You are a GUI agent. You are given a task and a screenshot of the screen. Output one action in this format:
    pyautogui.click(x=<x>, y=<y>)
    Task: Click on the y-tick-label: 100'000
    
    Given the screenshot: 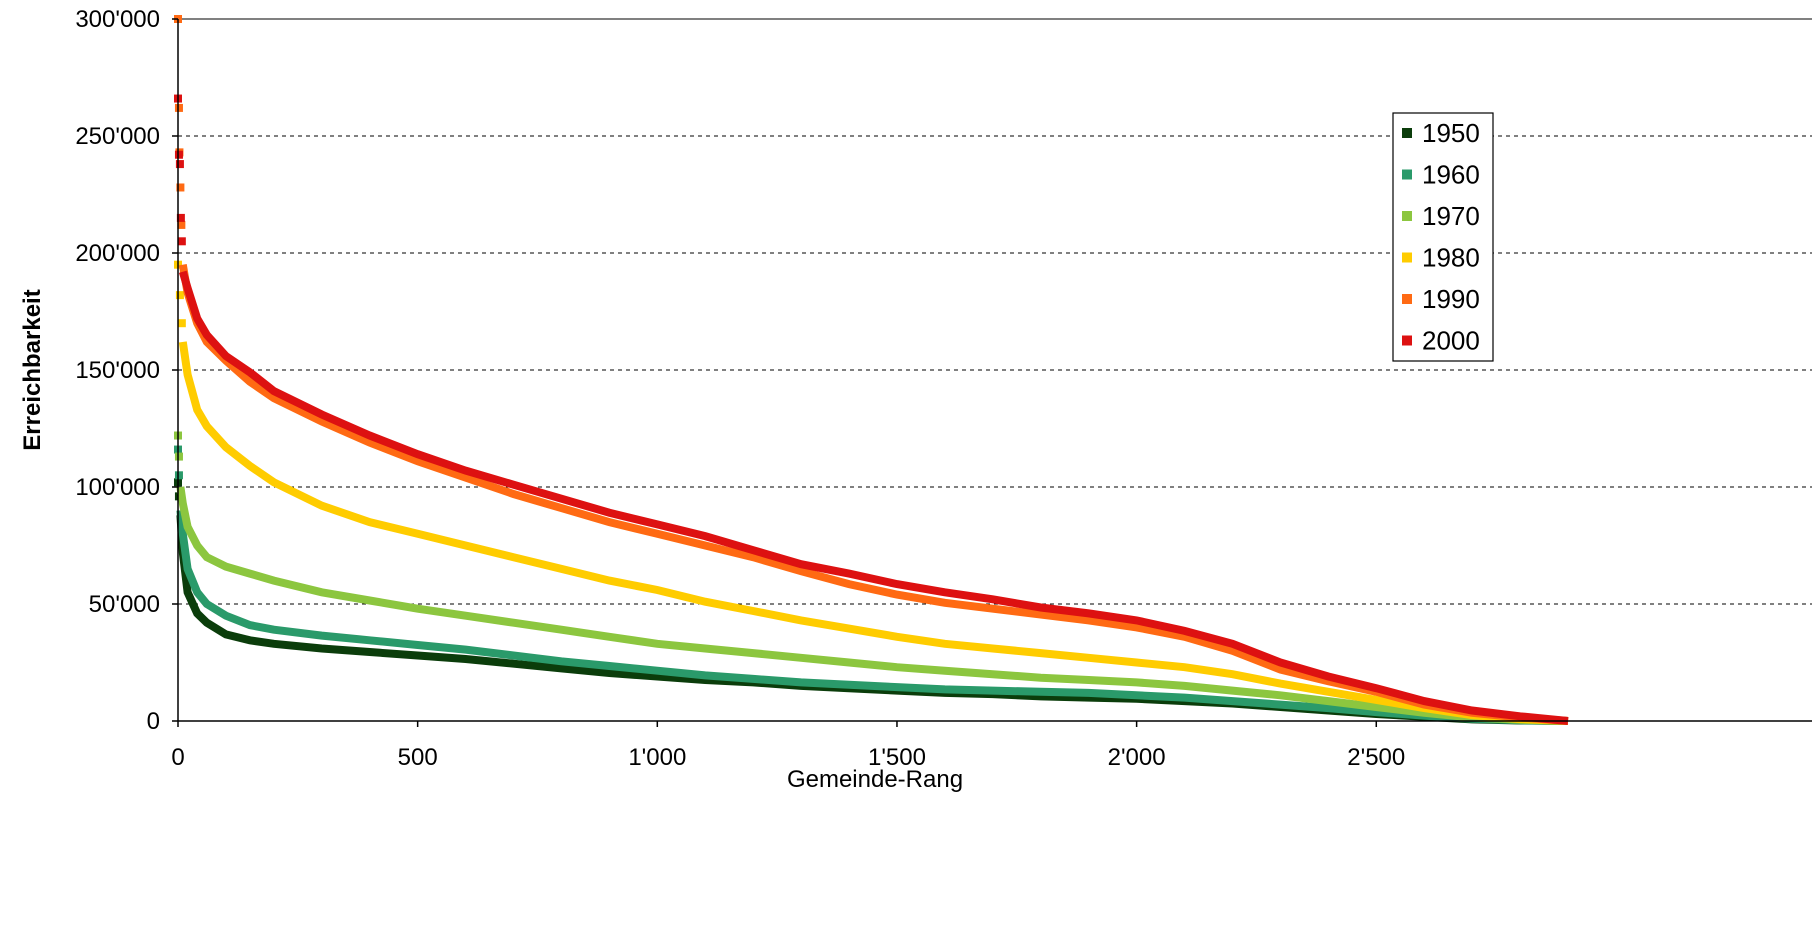 What is the action you would take?
    pyautogui.click(x=117, y=487)
    